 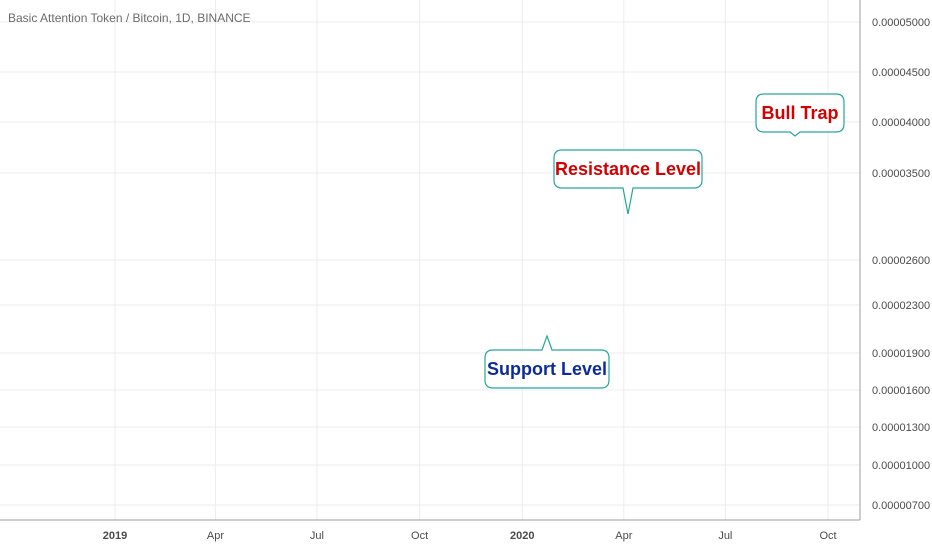 I want to click on resistance-callout-bubble, so click(x=628, y=182).